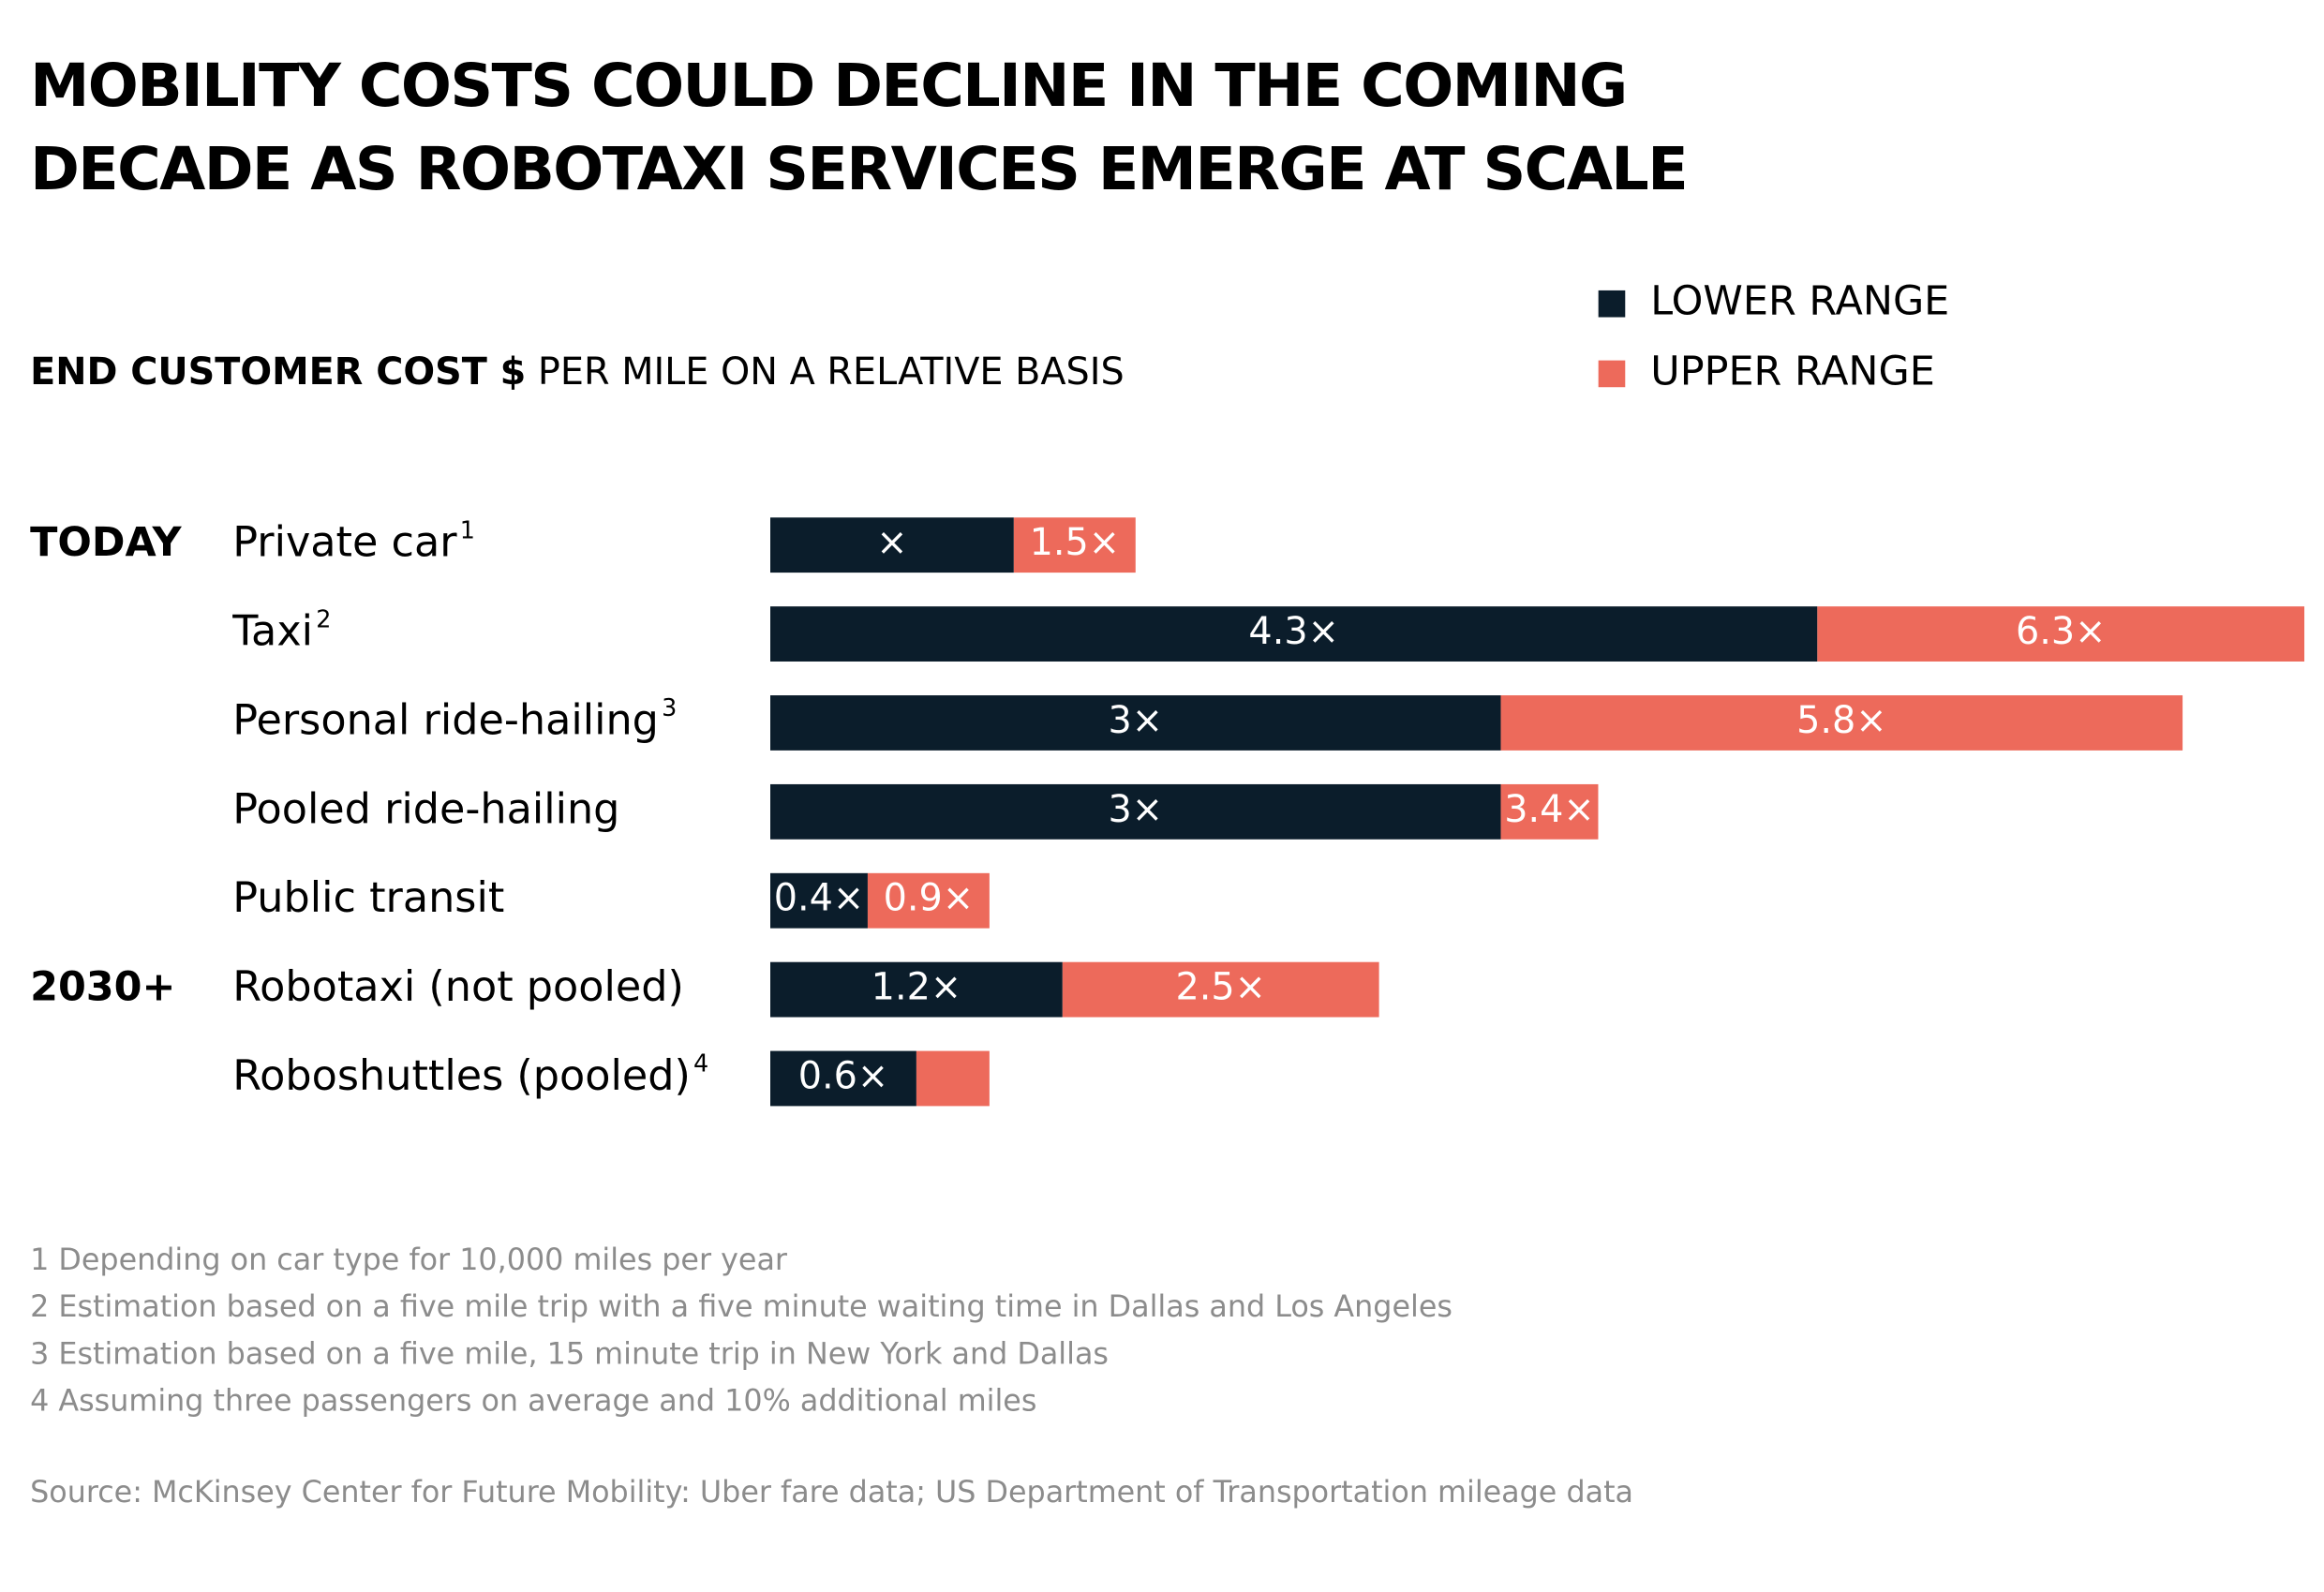 The image size is (2324, 1592). Describe the element at coordinates (106, 542) in the screenshot. I see `group-label: TODAY` at that location.